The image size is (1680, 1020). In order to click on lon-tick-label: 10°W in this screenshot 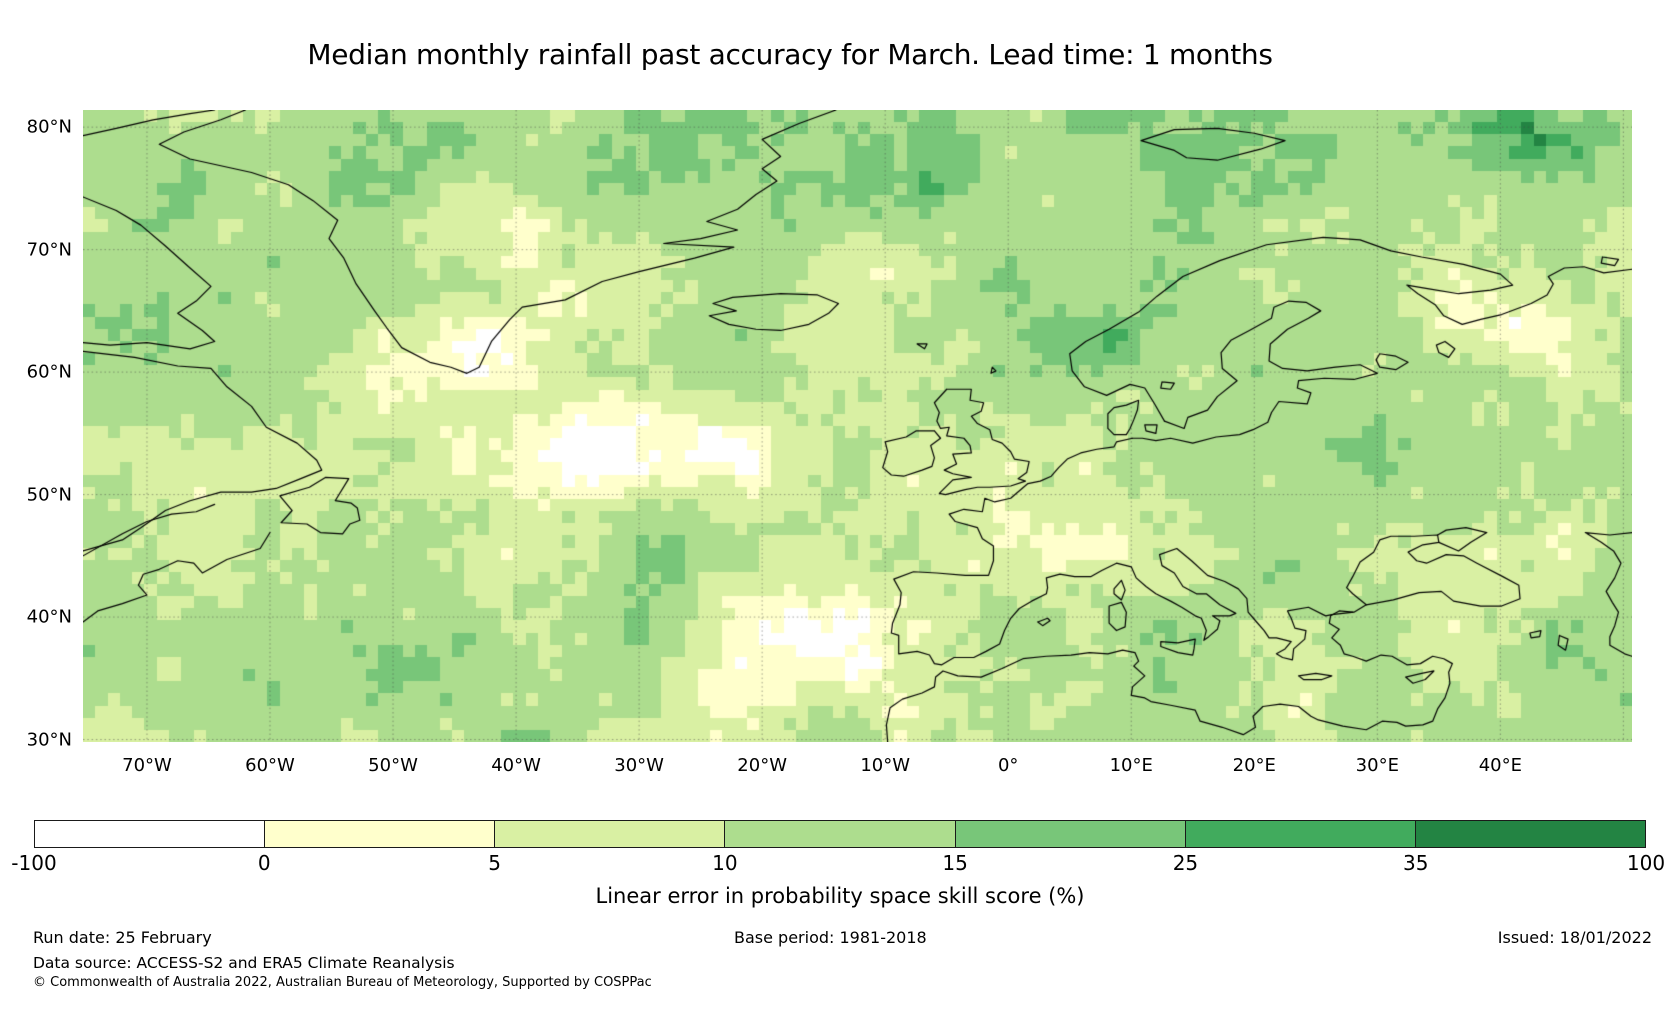, I will do `click(885, 765)`.